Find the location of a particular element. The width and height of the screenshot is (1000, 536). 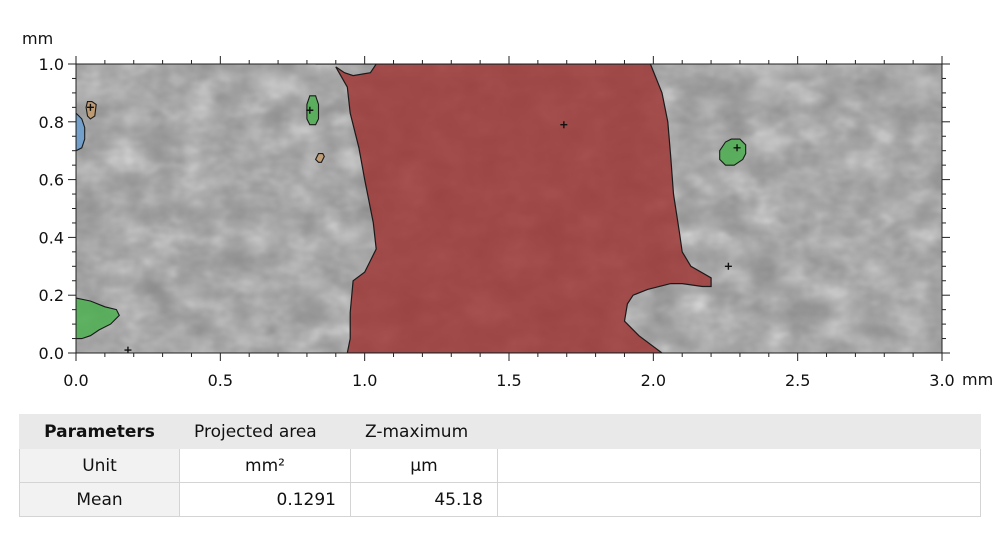

table-cell-zmax-value: 45.18 is located at coordinates (424, 499).